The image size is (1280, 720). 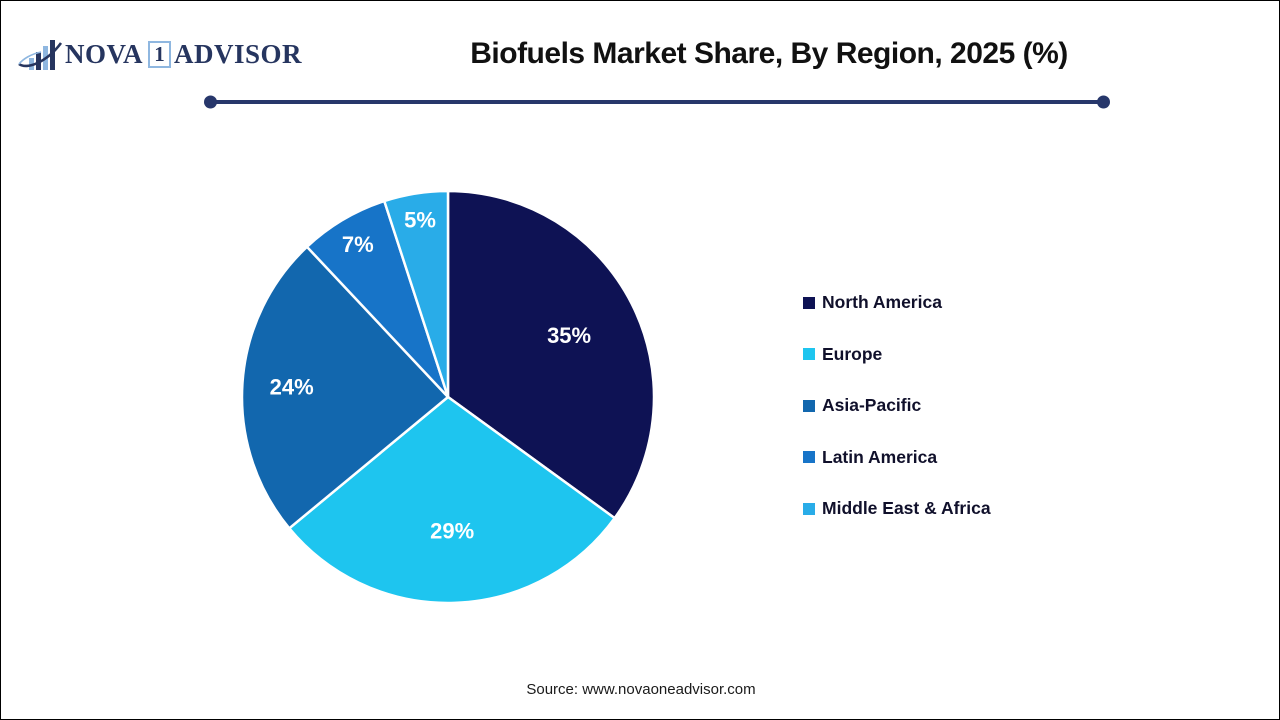 I want to click on legend-label: Asia-Pacific, so click(x=872, y=405).